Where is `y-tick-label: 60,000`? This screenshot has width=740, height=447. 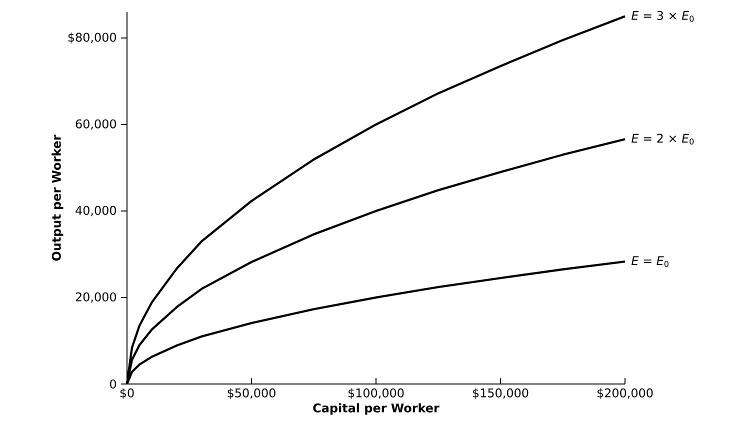 y-tick-label: 60,000 is located at coordinates (96, 124).